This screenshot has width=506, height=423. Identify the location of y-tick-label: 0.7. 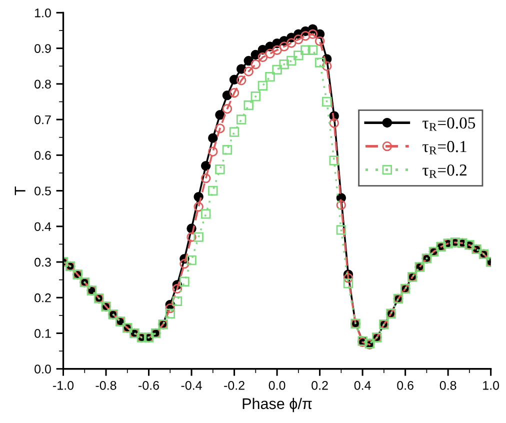
(42, 119).